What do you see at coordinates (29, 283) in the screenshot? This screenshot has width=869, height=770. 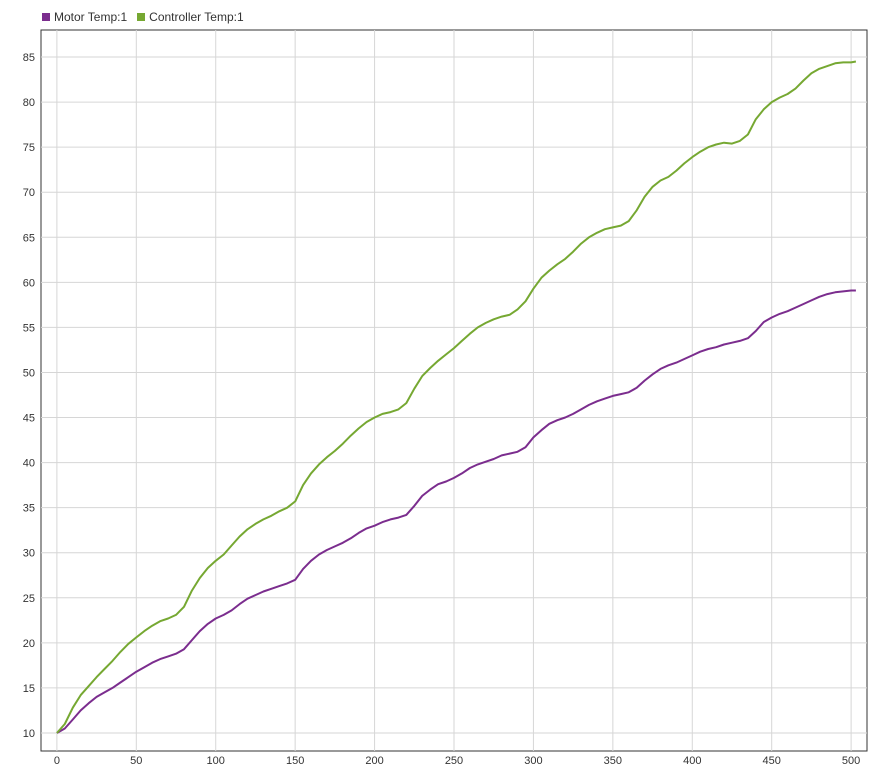 I see `y-tick-label: 60` at bounding box center [29, 283].